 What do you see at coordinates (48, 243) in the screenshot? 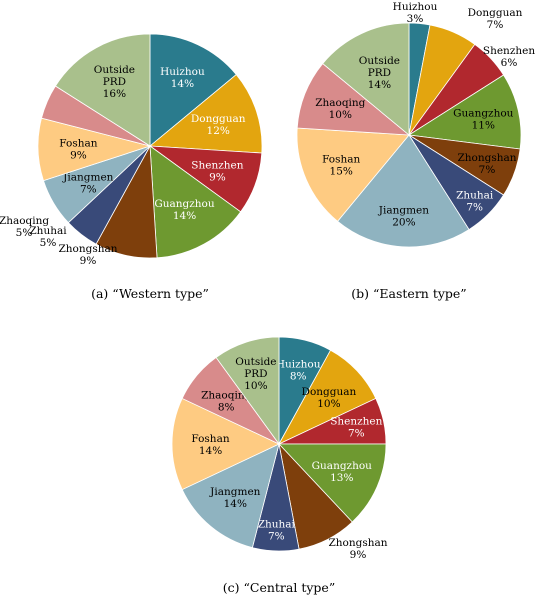
I see `slice-percent-zhuhai: 5%` at bounding box center [48, 243].